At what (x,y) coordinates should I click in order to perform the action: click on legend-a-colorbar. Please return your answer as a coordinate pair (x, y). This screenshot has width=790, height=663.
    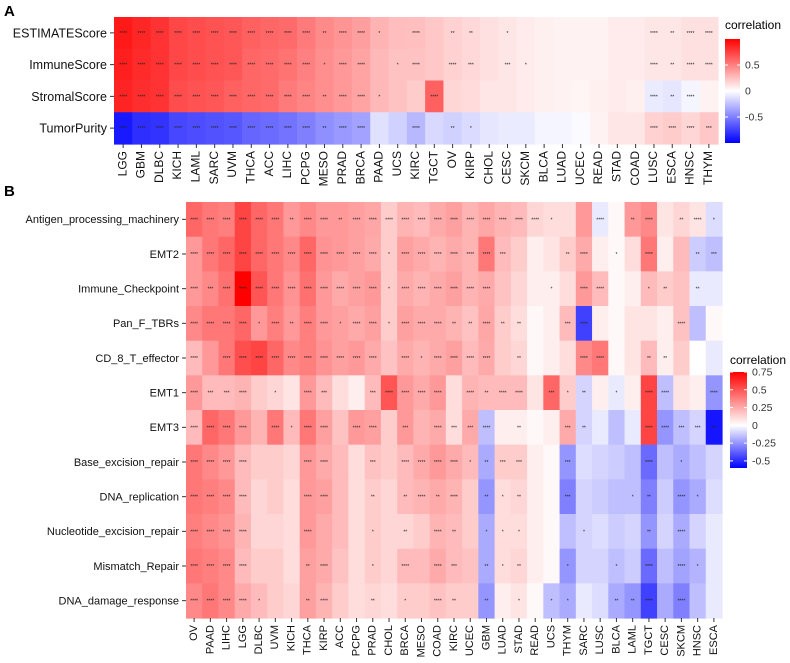
    Looking at the image, I should click on (732, 91).